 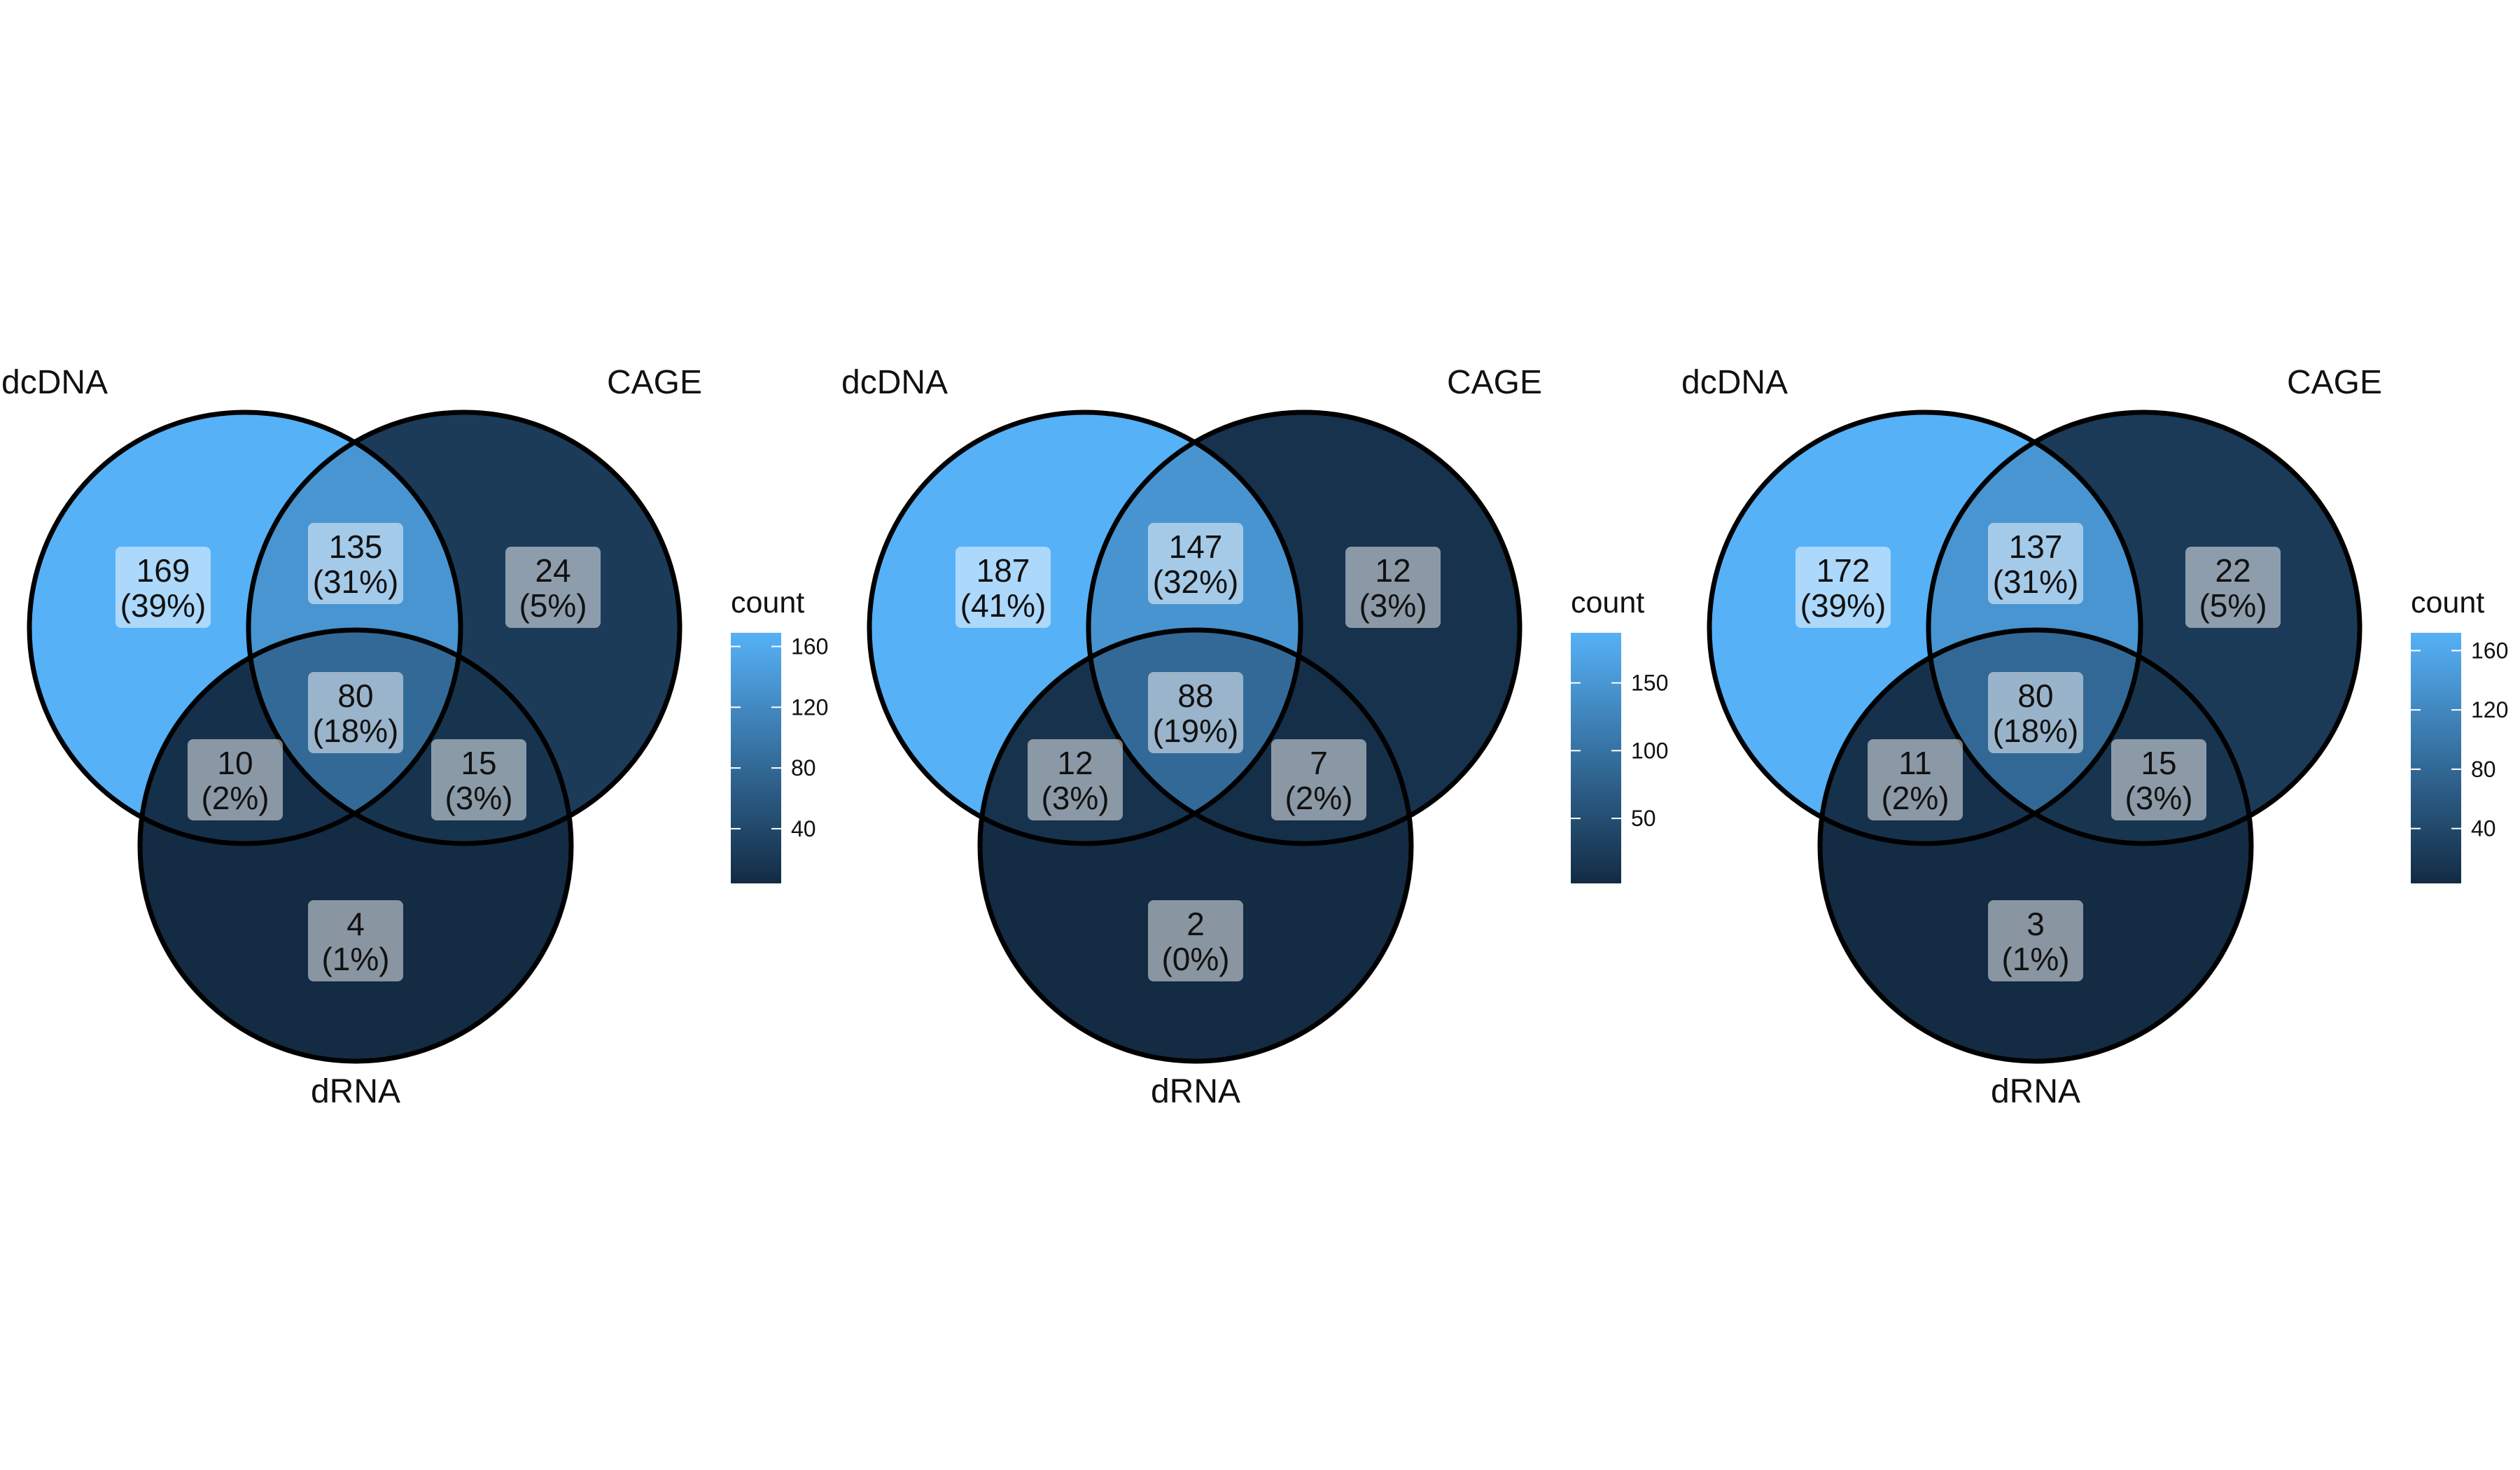 What do you see at coordinates (1195, 959) in the screenshot?
I see `region-percent: (0%)` at bounding box center [1195, 959].